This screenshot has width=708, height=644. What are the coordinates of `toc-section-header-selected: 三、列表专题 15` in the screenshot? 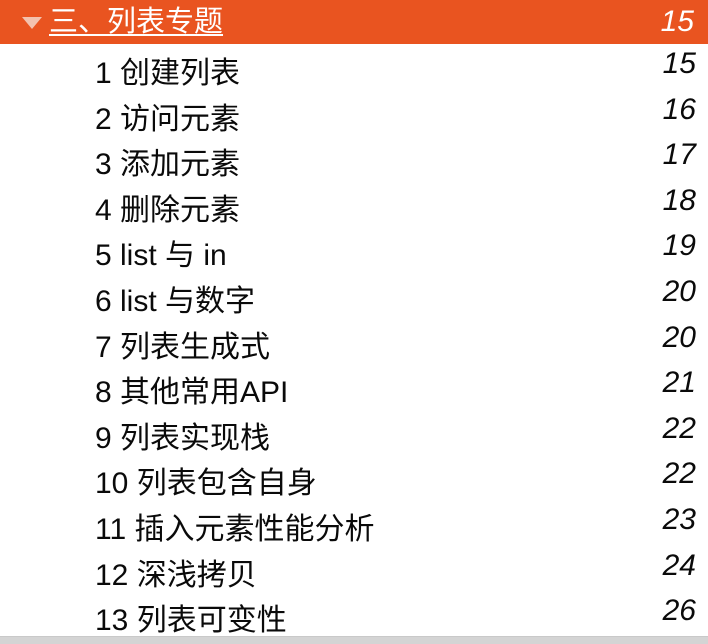 It's located at (354, 22).